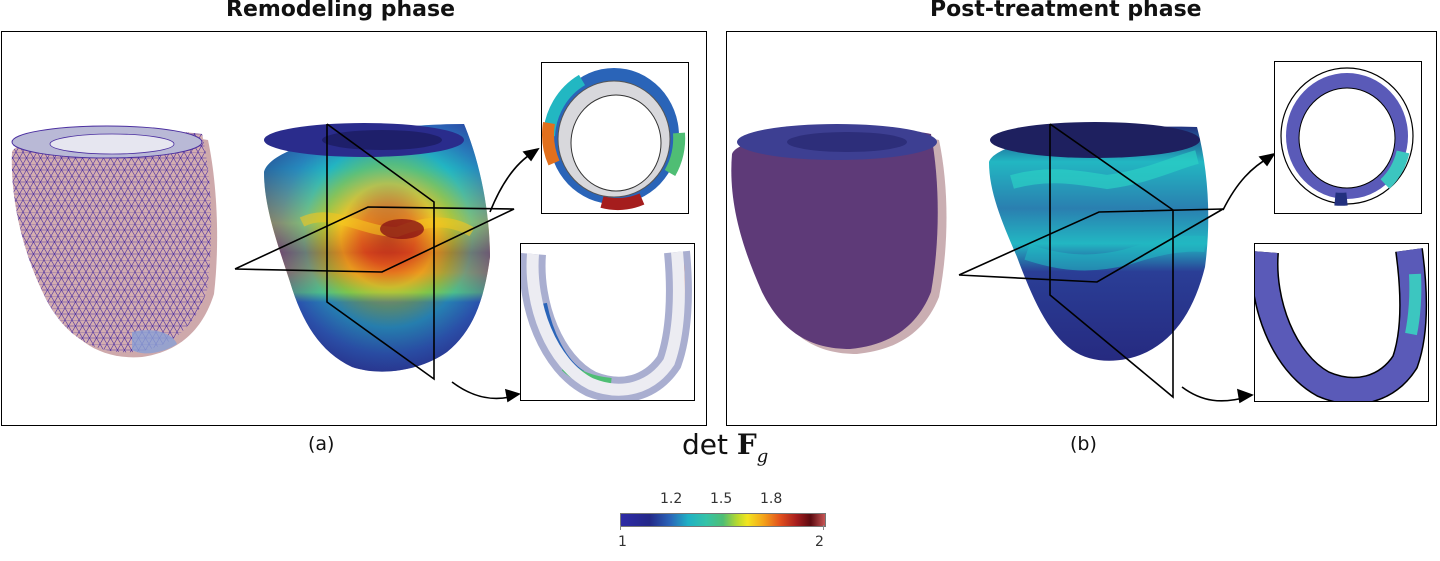 The height and width of the screenshot is (561, 1440). Describe the element at coordinates (374, 252) in the screenshot. I see `cutting-planes` at that location.